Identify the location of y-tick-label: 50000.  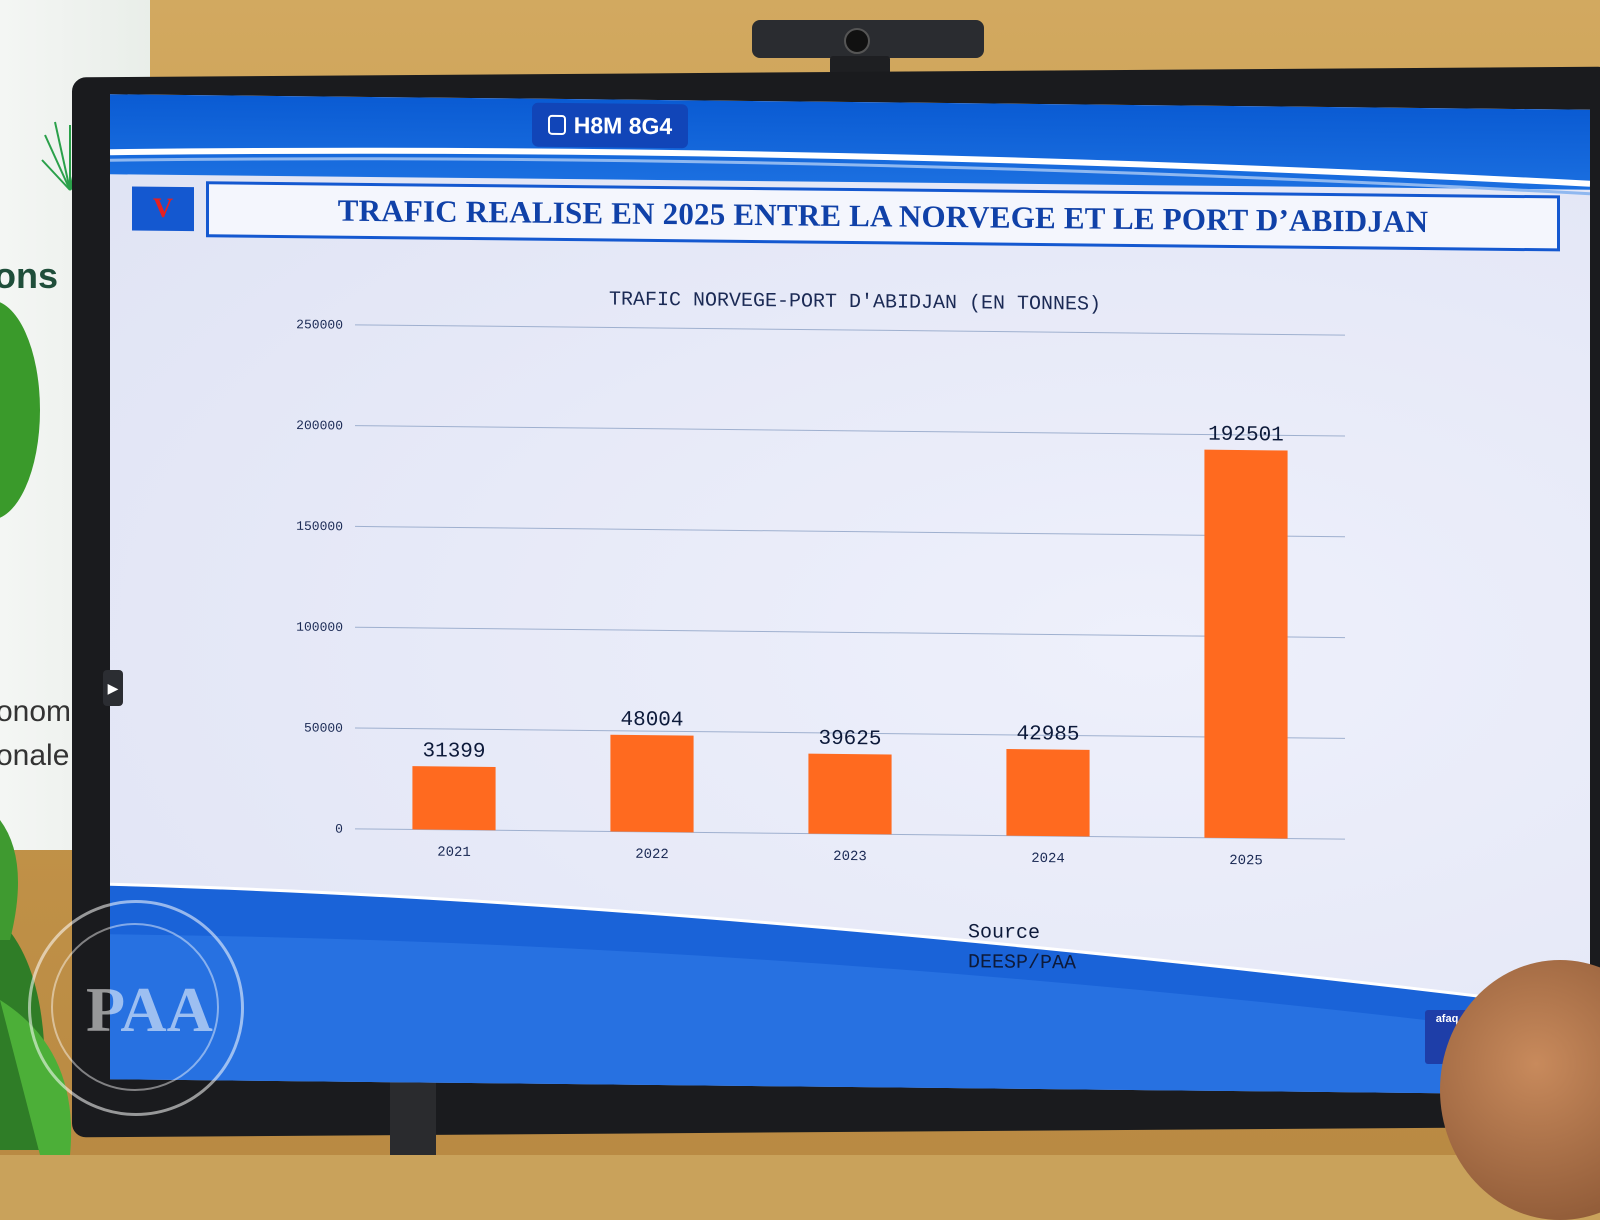
(323, 727).